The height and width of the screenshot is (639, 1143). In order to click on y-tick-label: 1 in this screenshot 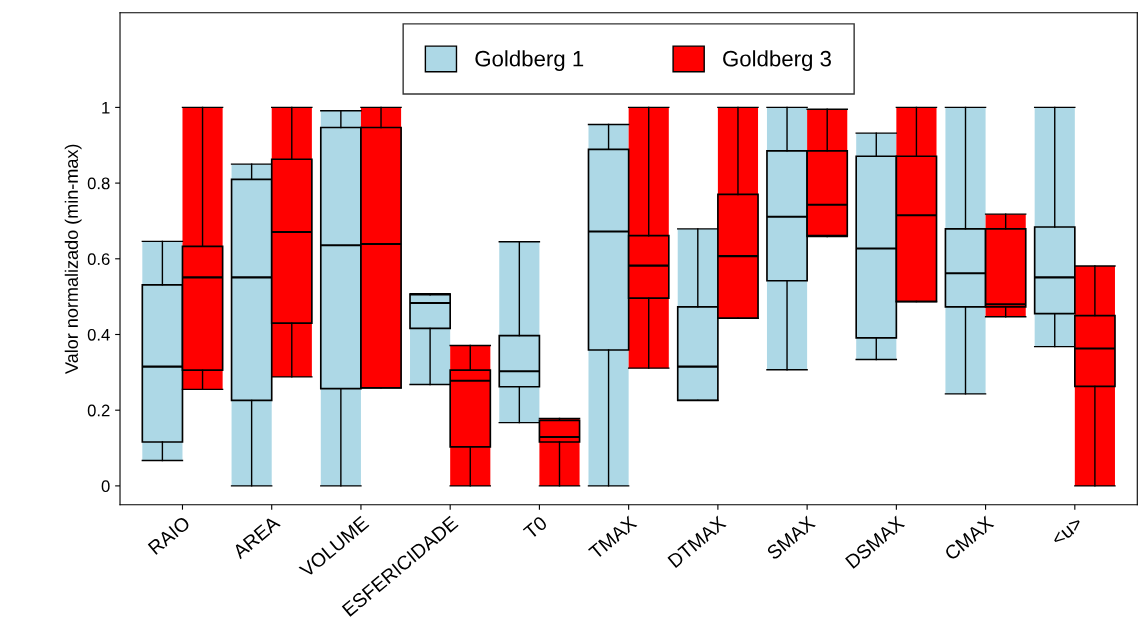, I will do `click(106, 107)`.